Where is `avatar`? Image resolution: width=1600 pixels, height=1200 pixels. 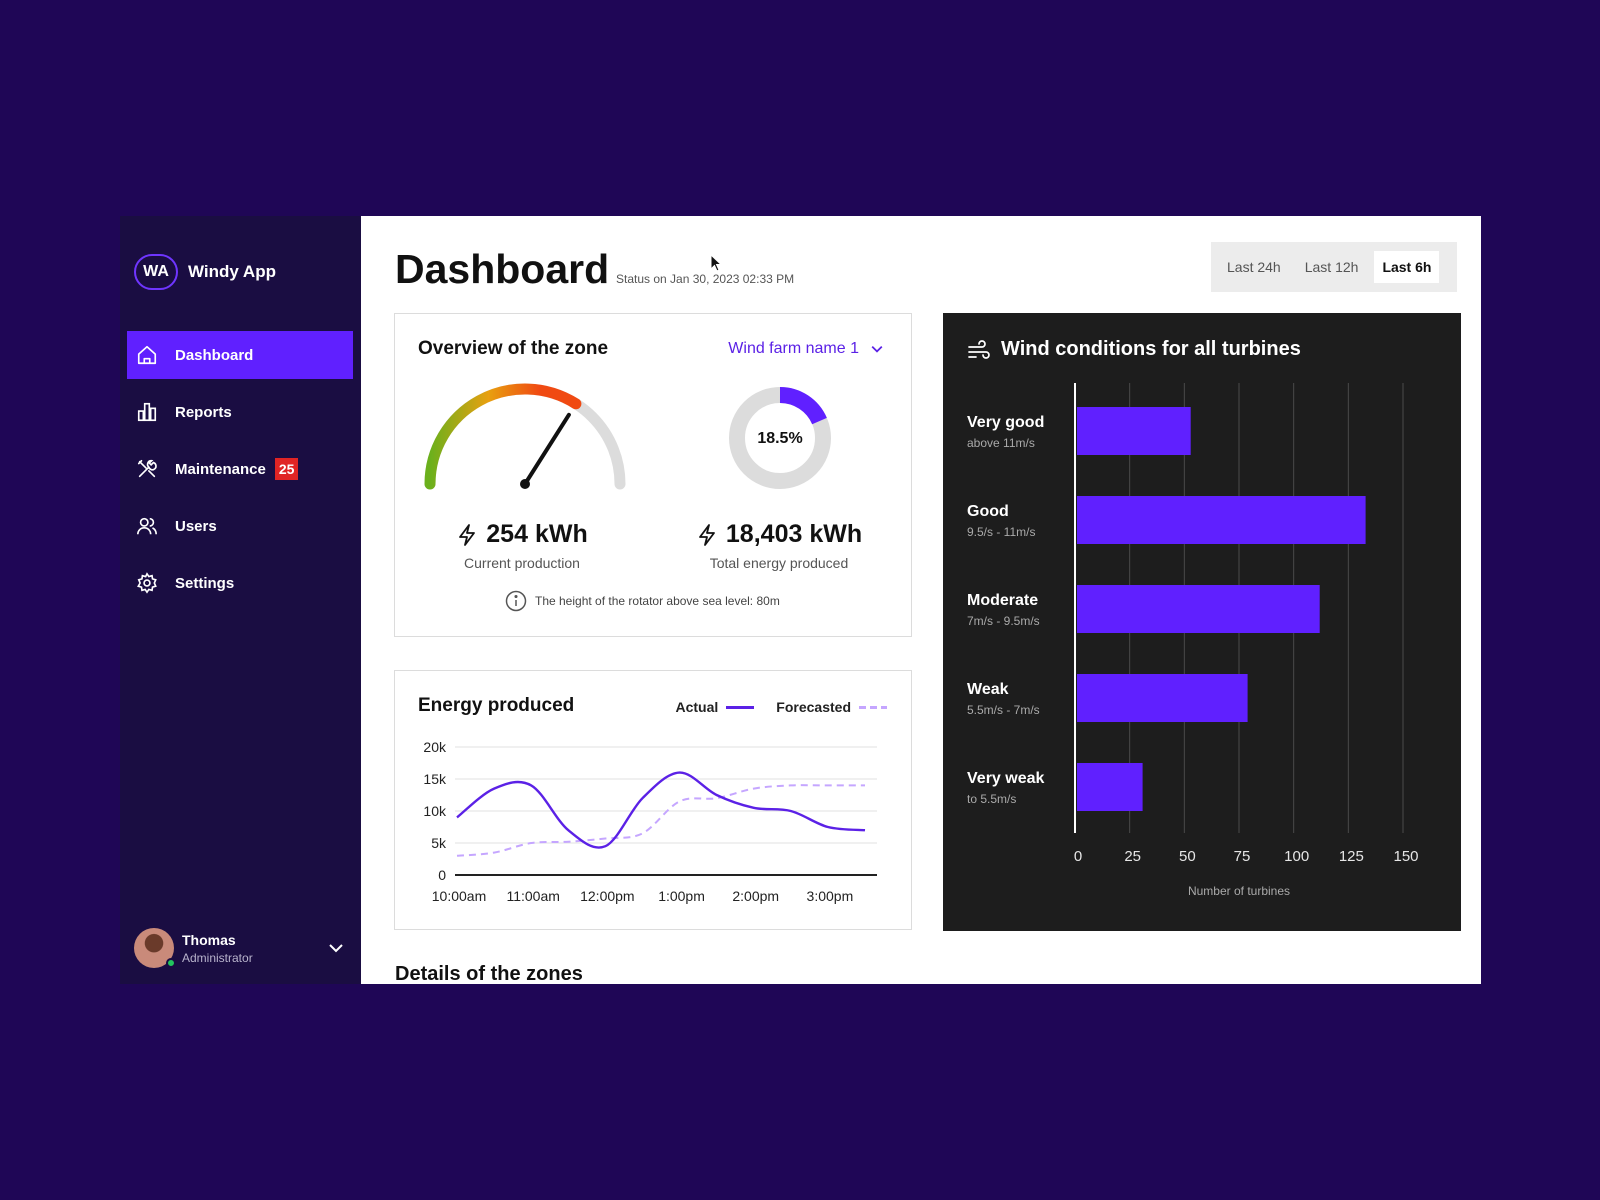
avatar is located at coordinates (155, 948).